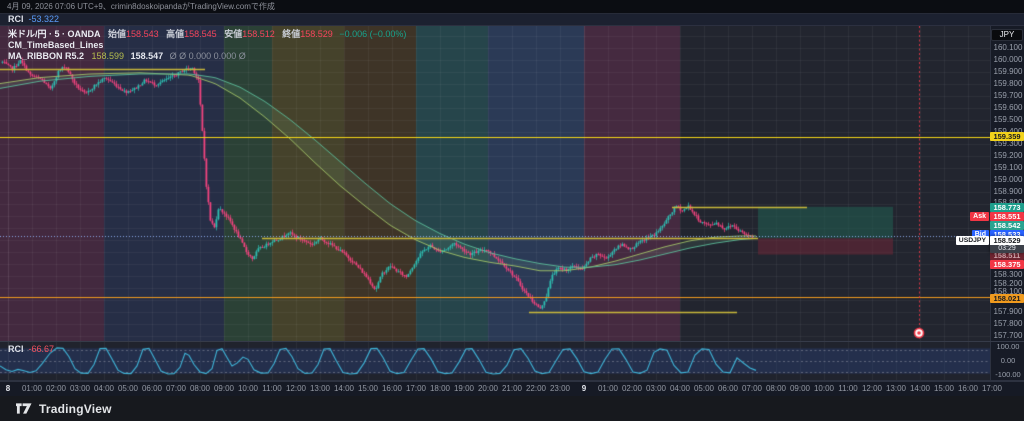  I want to click on time-axis-label: 13:00, so click(896, 388).